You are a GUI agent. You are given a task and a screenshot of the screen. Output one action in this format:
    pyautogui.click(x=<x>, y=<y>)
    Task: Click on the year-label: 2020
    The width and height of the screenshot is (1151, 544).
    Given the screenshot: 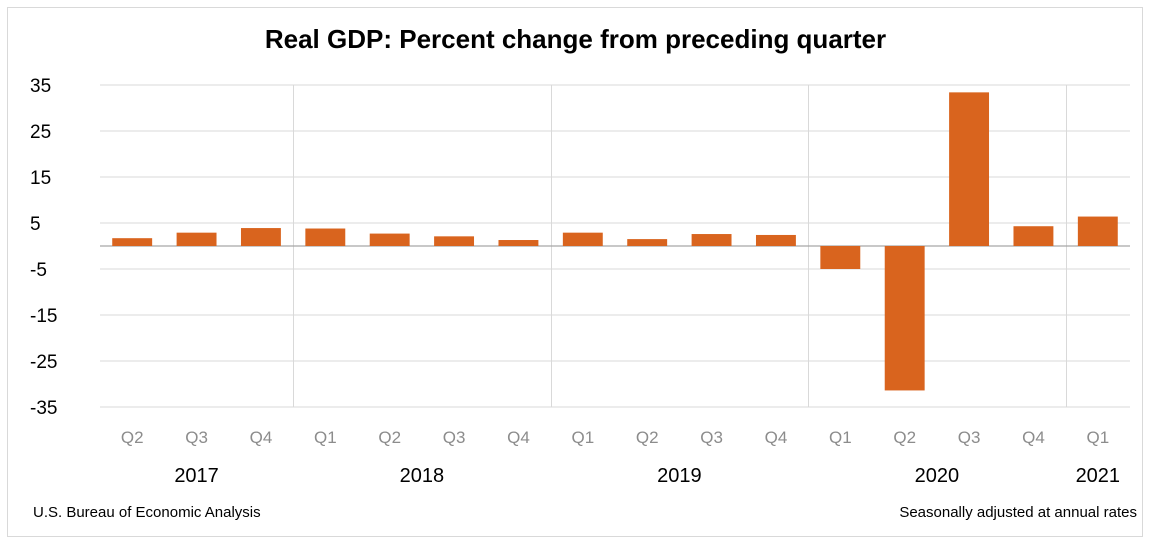 What is the action you would take?
    pyautogui.click(x=937, y=476)
    